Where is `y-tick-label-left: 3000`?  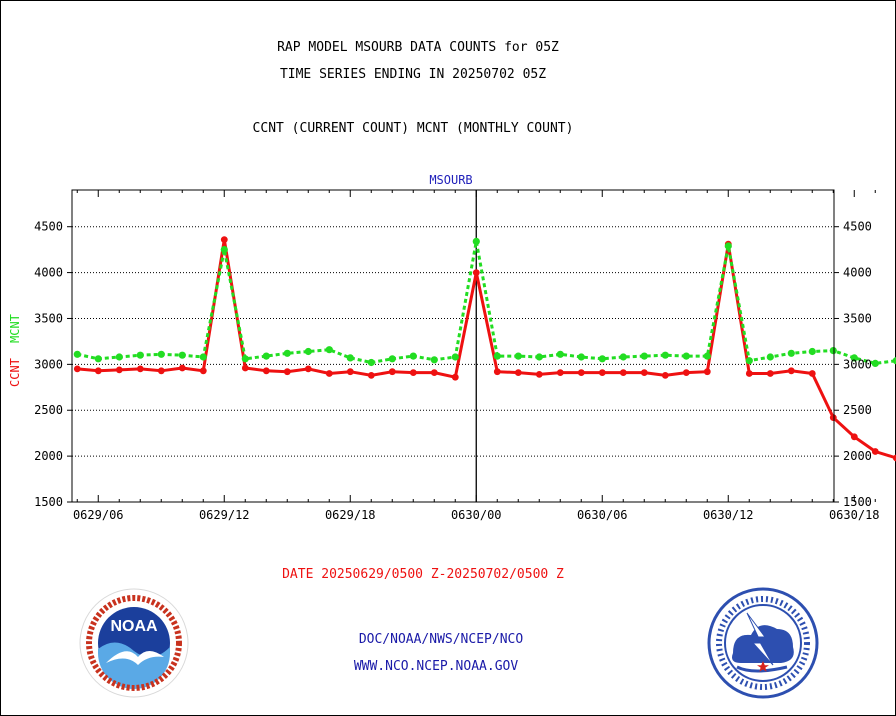
y-tick-label-left: 3000 is located at coordinates (48, 364).